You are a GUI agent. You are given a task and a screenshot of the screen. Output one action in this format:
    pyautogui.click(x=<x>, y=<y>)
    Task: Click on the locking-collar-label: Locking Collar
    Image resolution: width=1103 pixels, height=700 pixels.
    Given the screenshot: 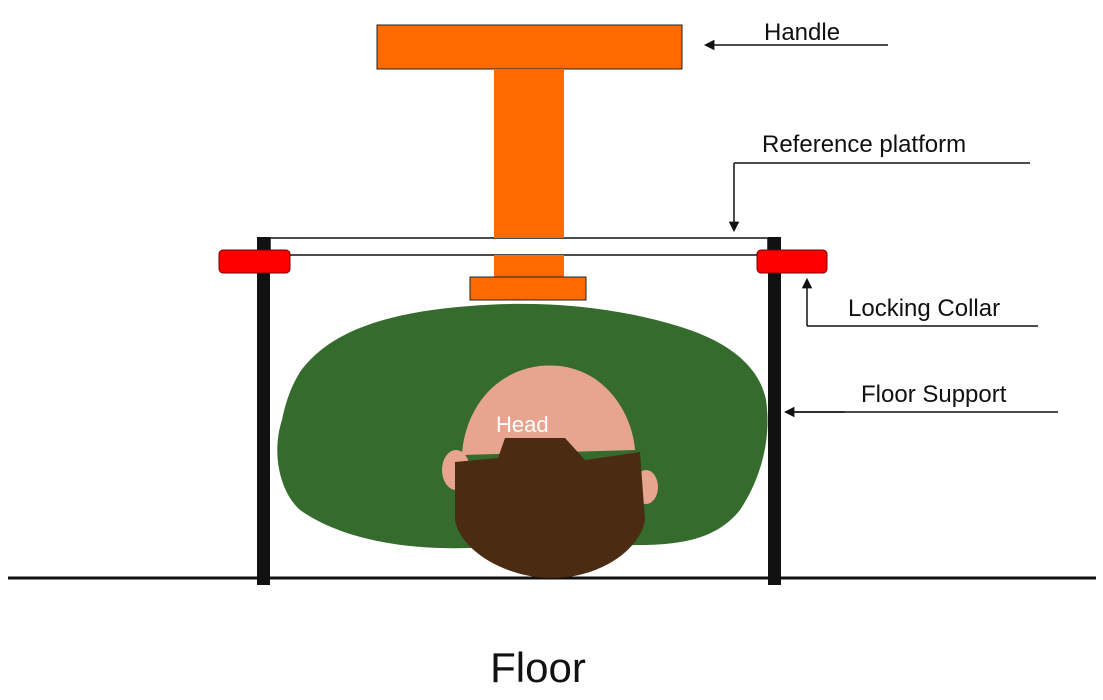 What is the action you would take?
    pyautogui.click(x=924, y=308)
    